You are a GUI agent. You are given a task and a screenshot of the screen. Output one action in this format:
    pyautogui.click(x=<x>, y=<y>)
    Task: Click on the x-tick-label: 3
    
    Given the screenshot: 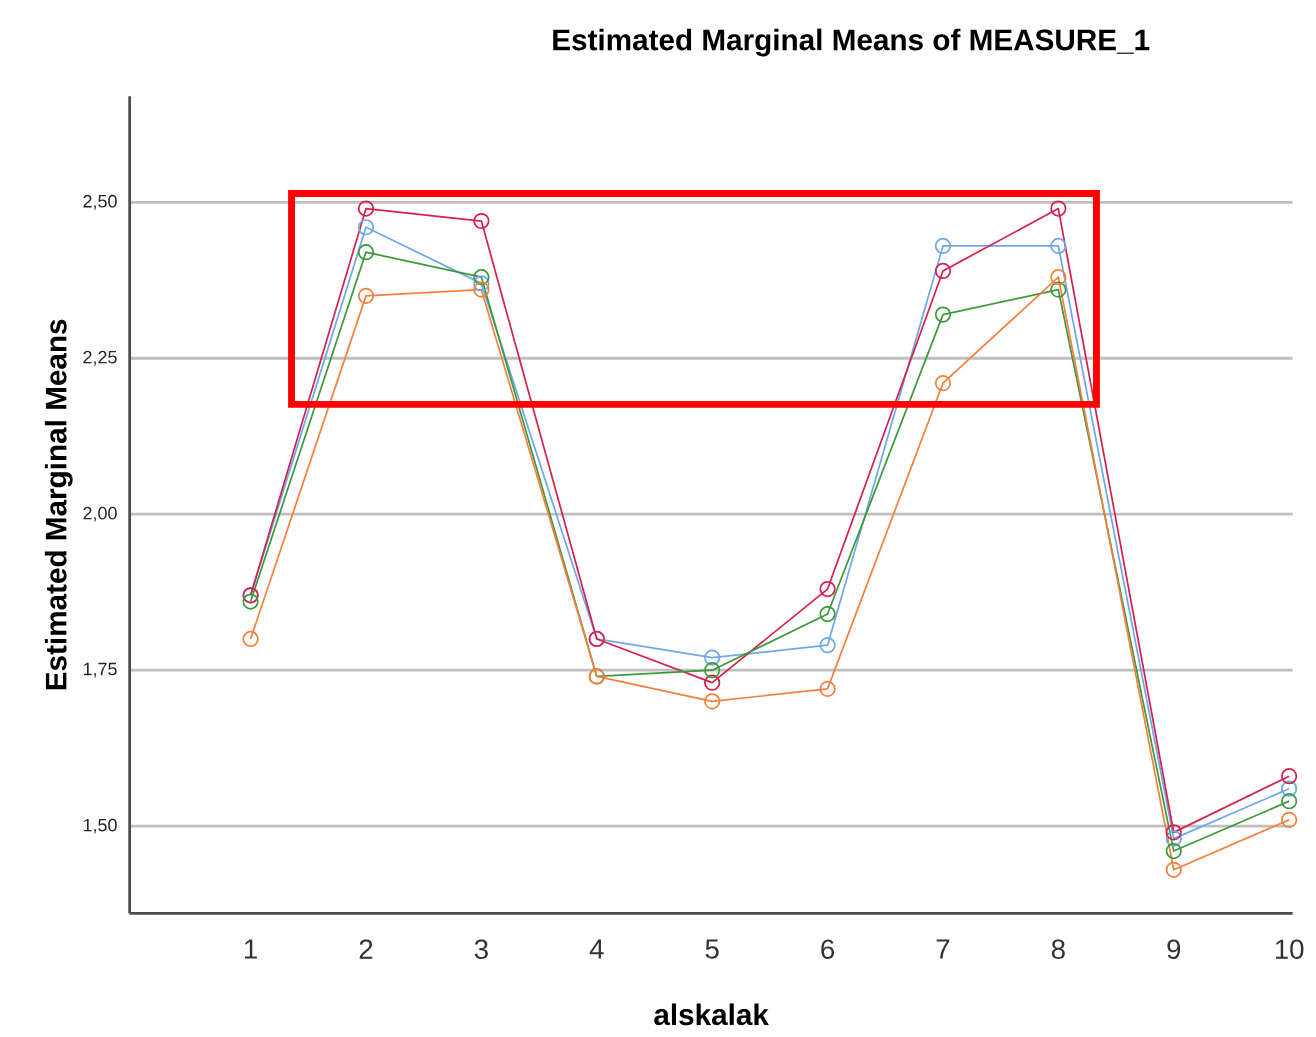 What is the action you would take?
    pyautogui.click(x=481, y=949)
    